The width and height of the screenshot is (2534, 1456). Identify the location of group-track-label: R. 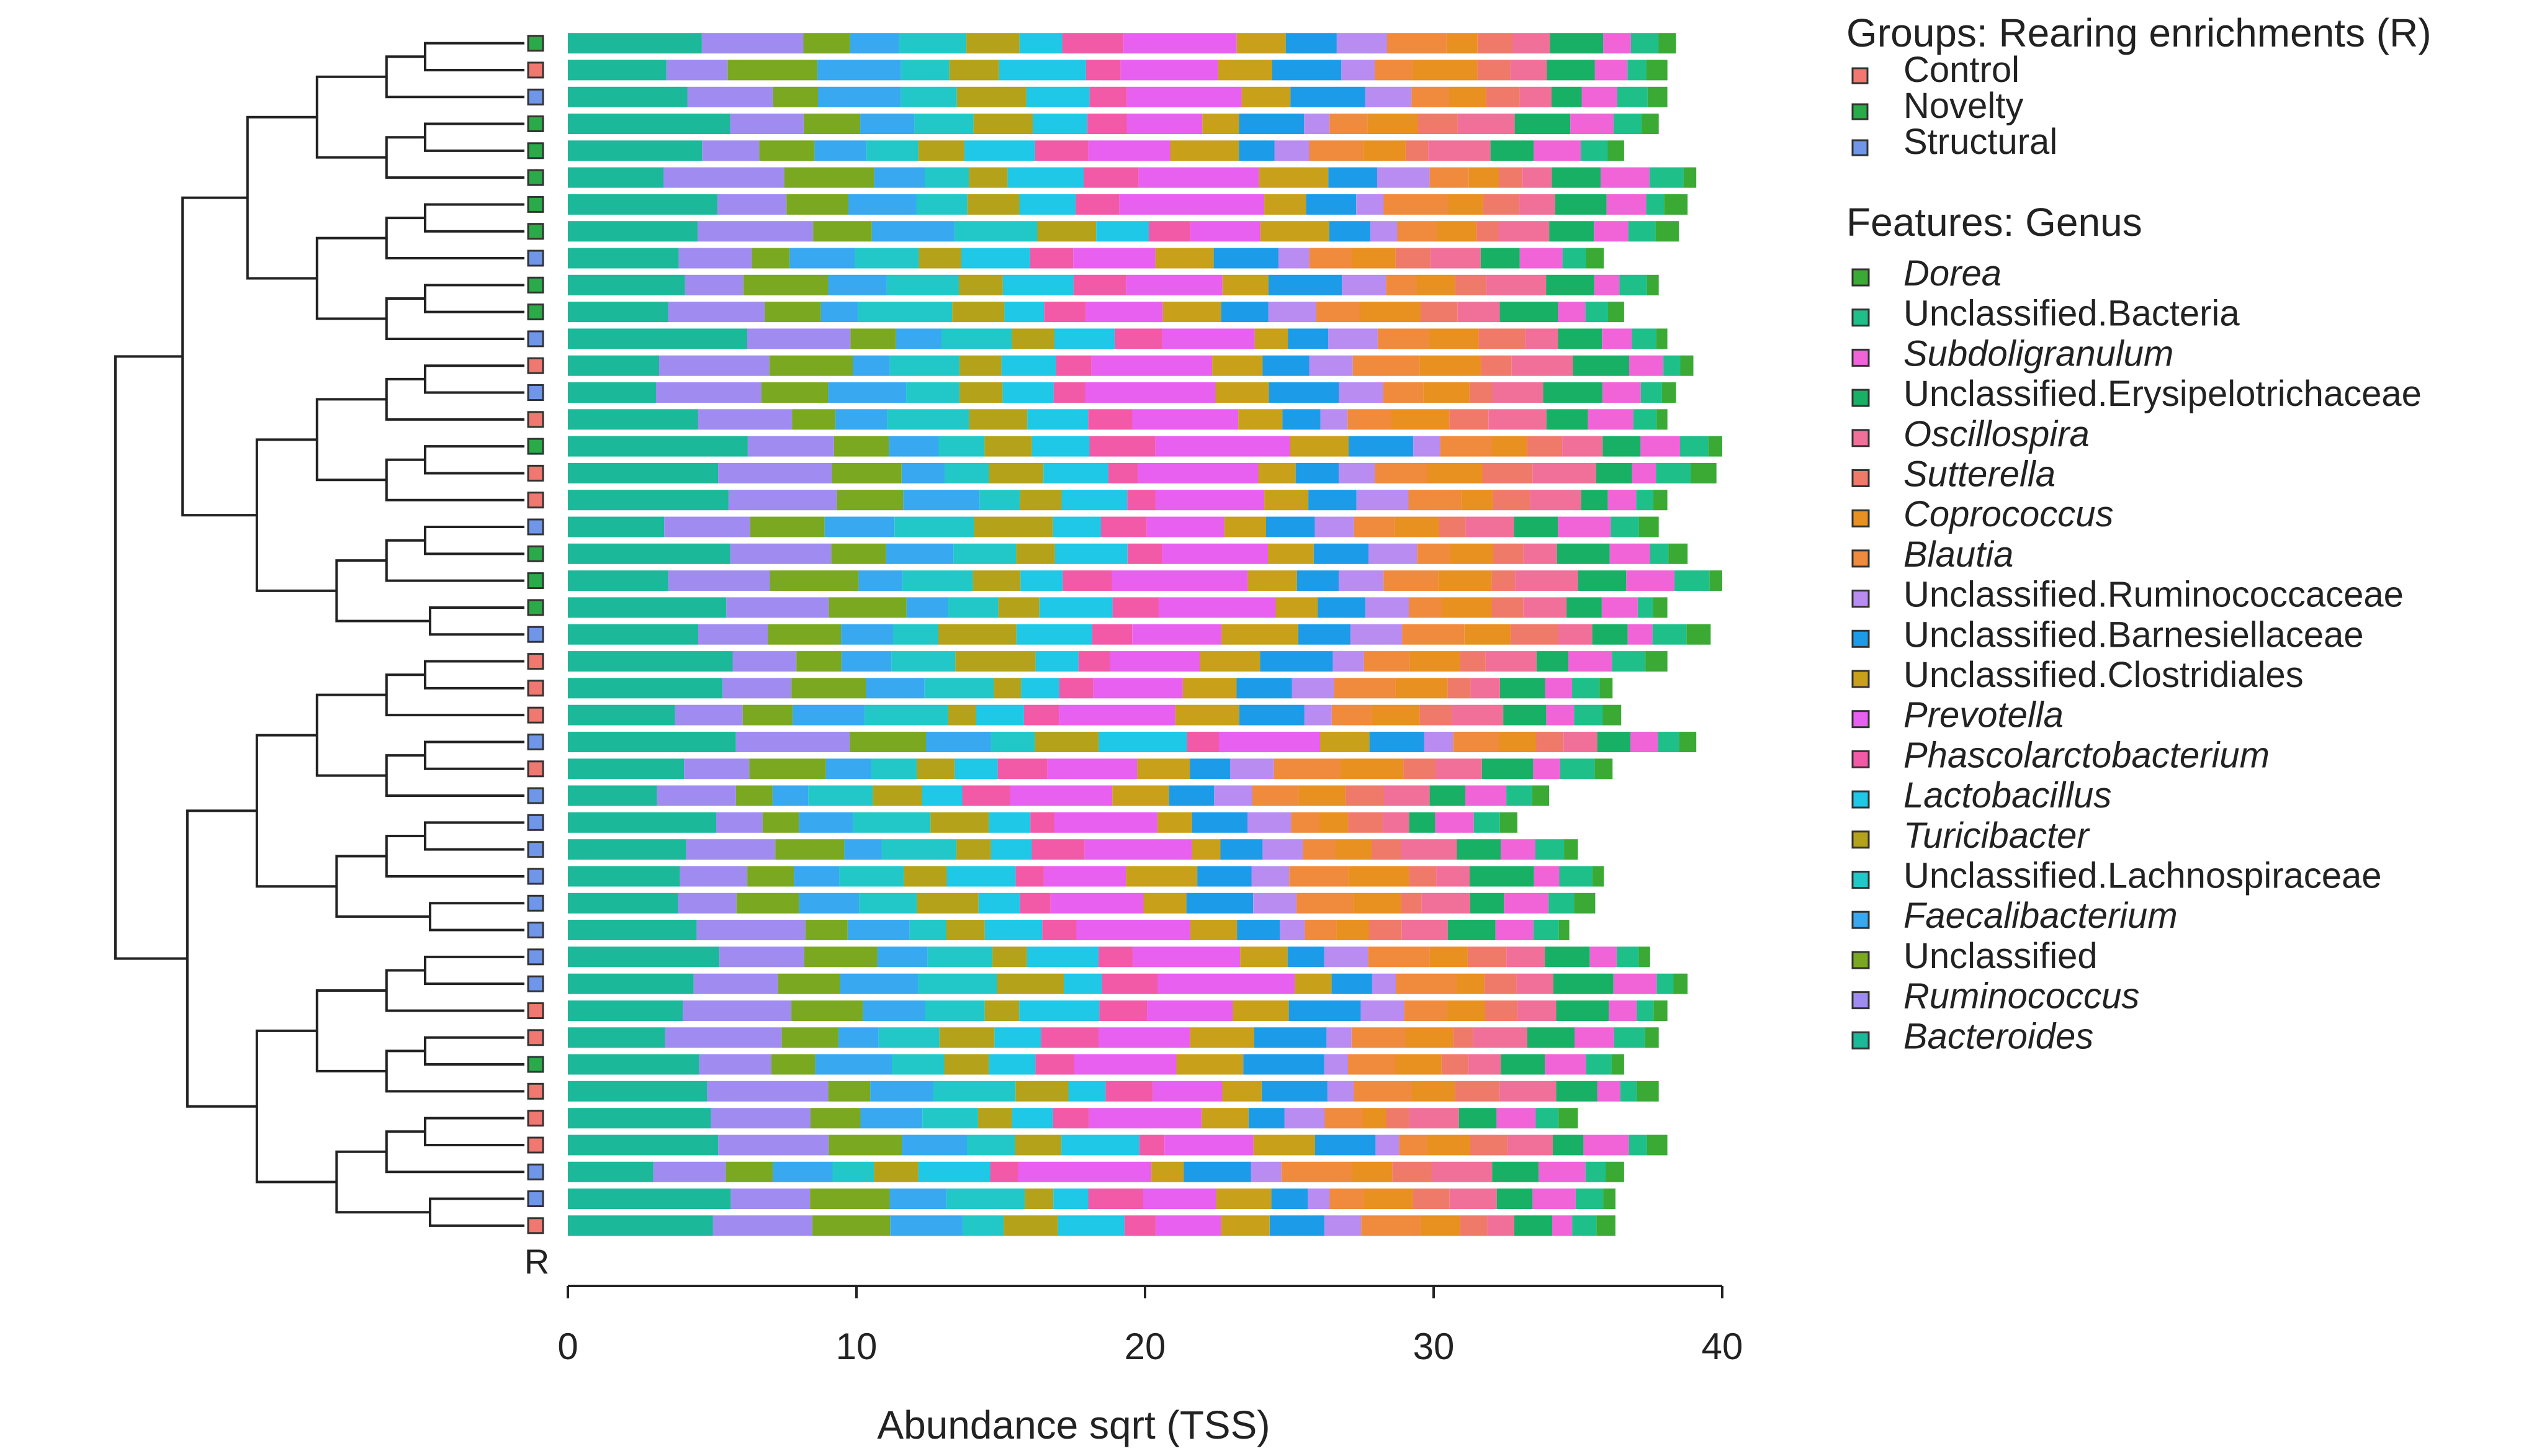
(537, 1261).